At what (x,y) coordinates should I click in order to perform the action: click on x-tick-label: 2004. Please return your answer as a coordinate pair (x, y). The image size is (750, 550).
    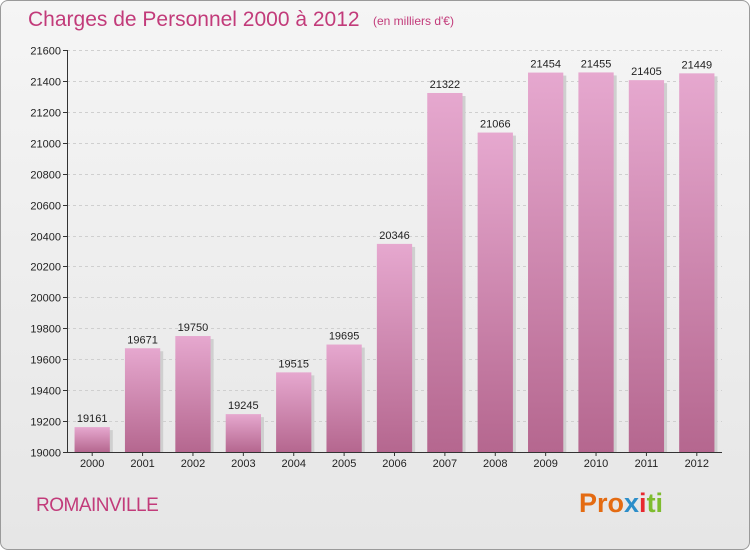
    Looking at the image, I should click on (293, 464).